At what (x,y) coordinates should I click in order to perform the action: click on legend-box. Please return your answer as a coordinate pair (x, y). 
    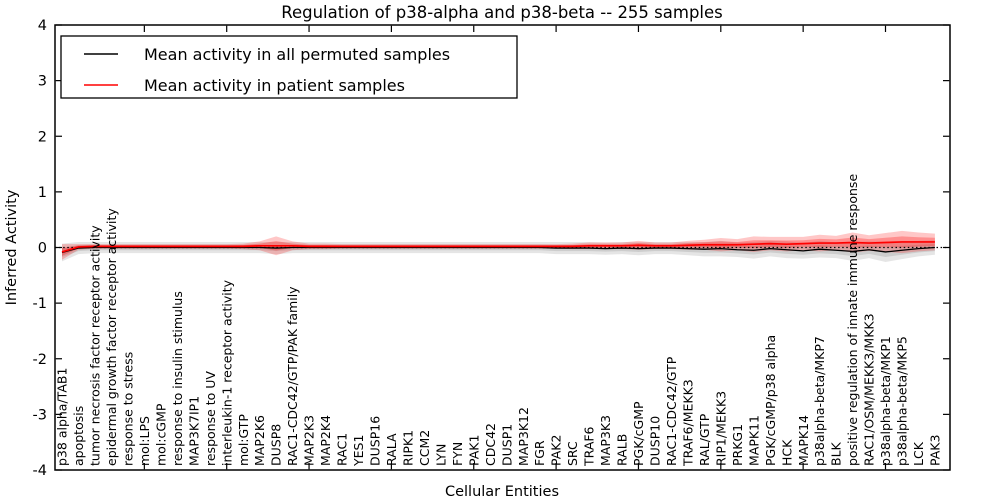
    Looking at the image, I should click on (289, 67).